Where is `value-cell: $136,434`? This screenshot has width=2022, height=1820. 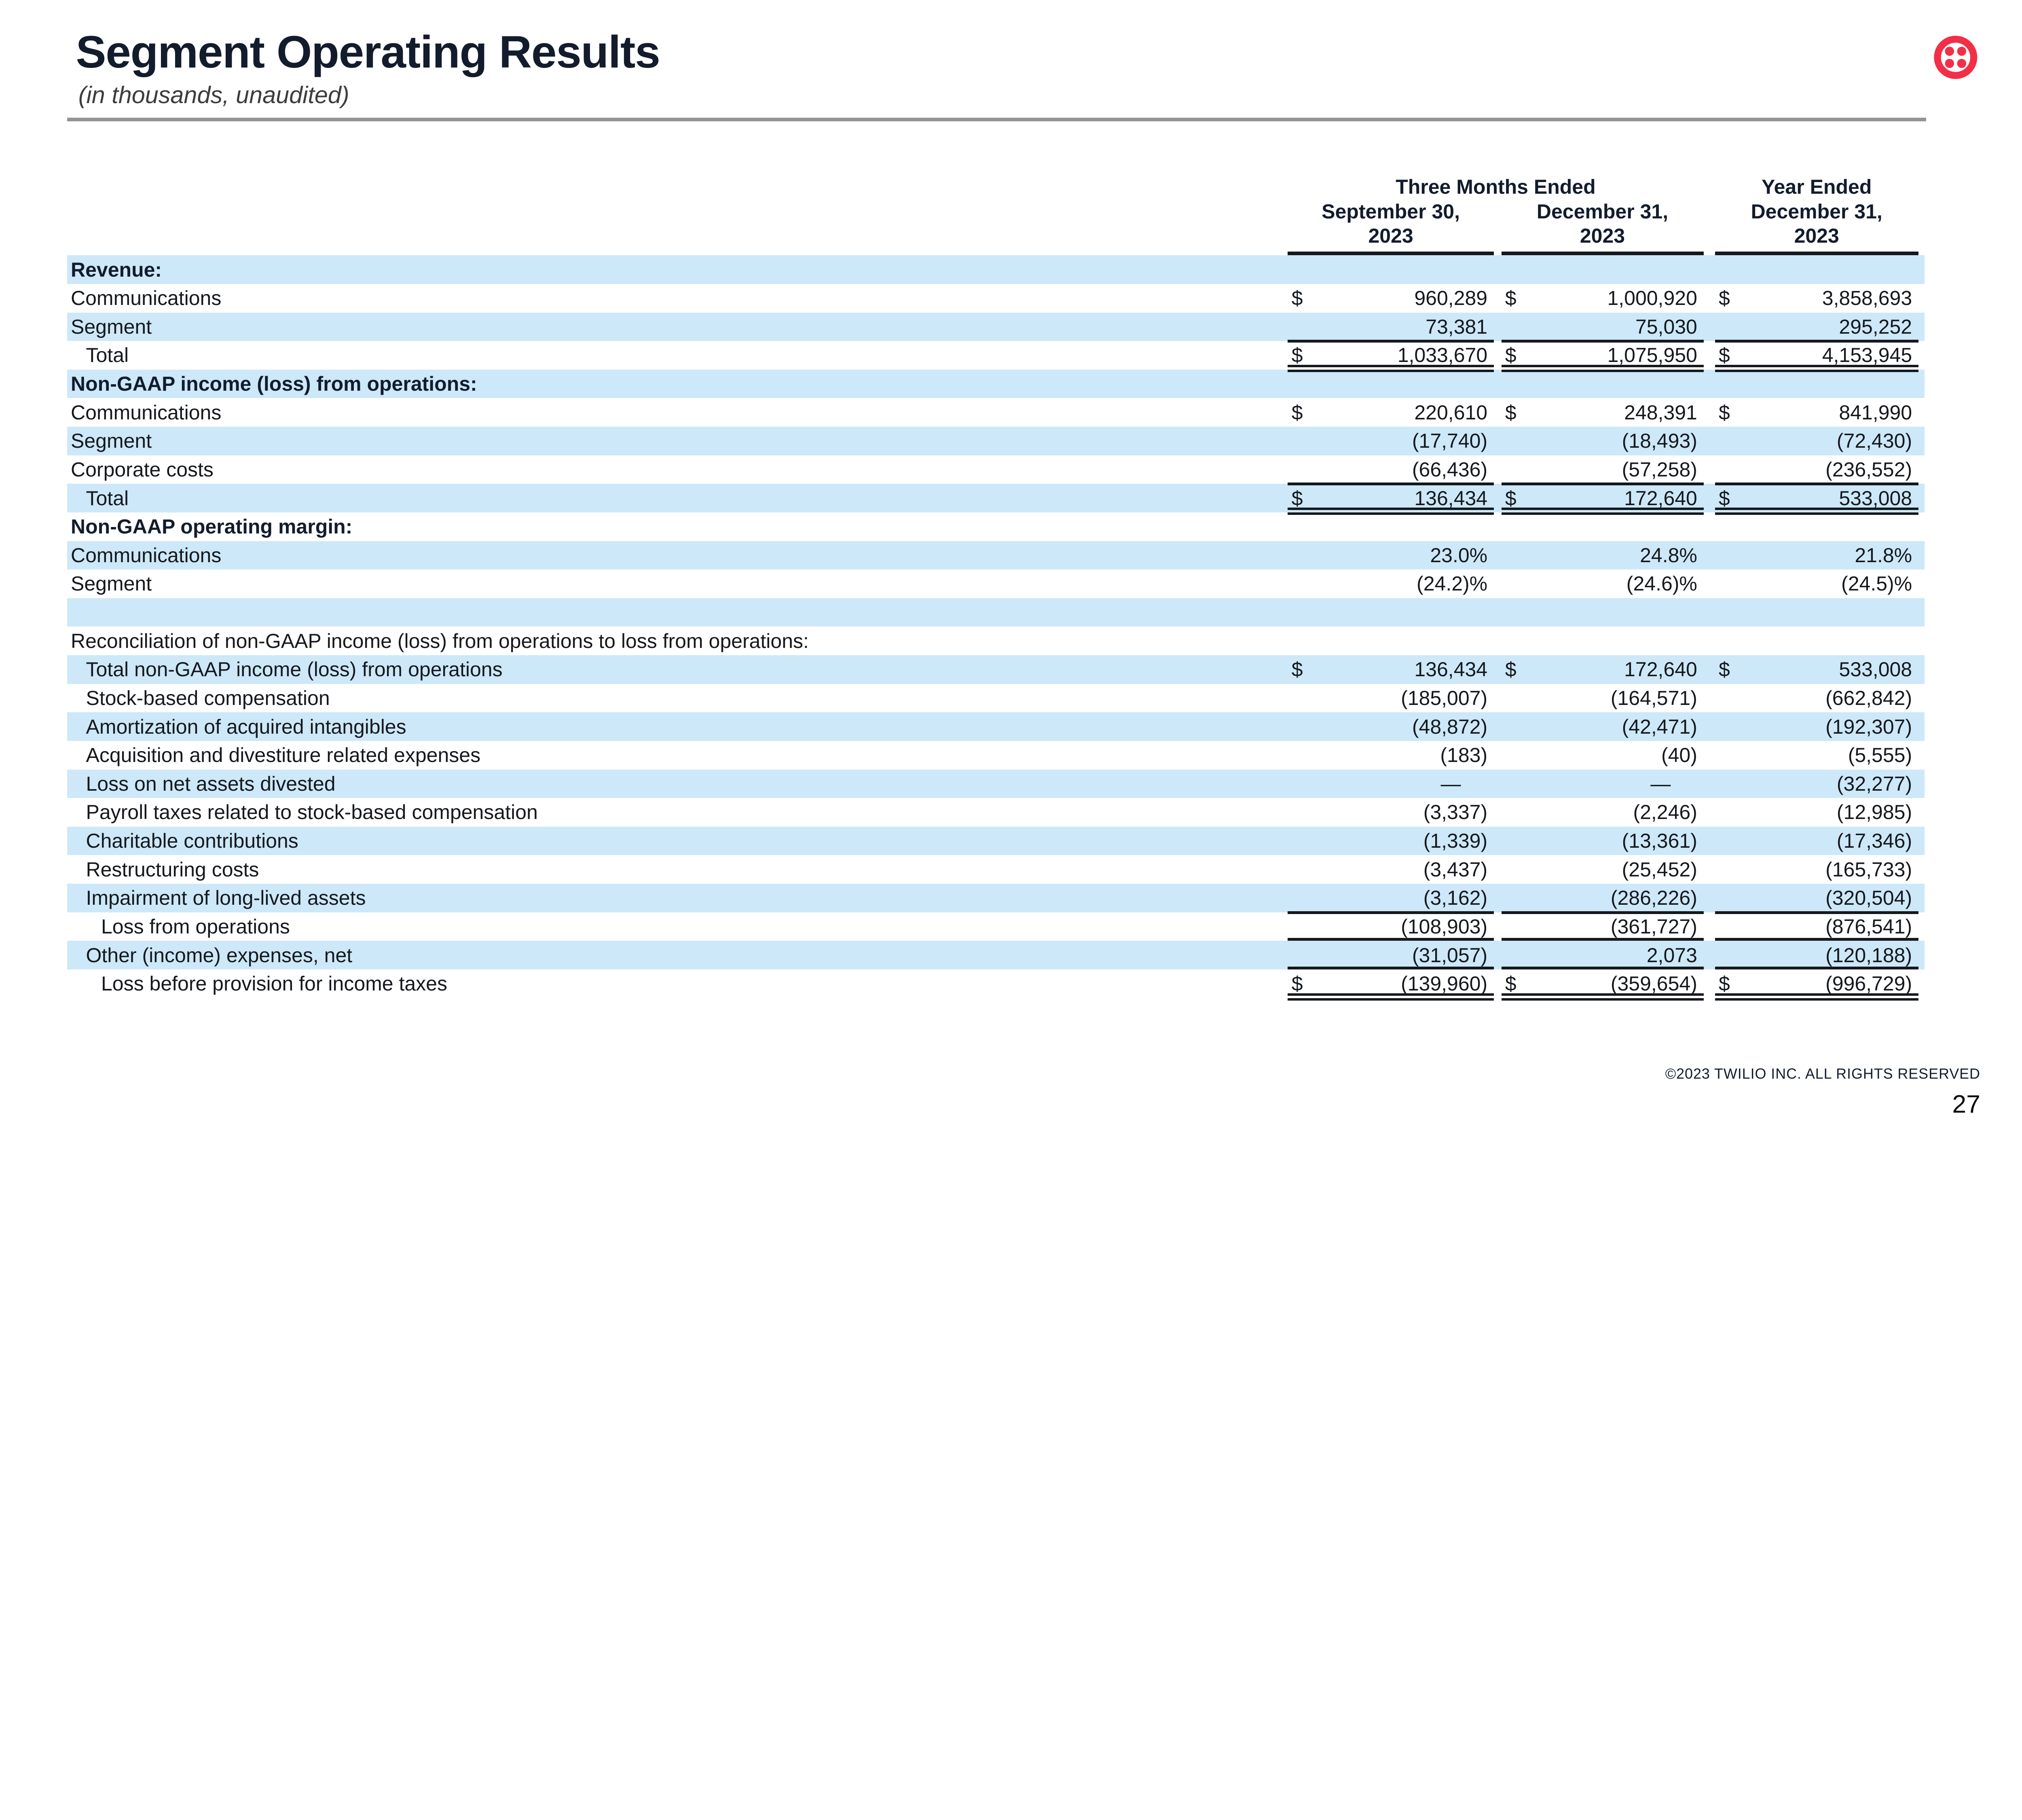
value-cell: $136,434 is located at coordinates (1390, 669).